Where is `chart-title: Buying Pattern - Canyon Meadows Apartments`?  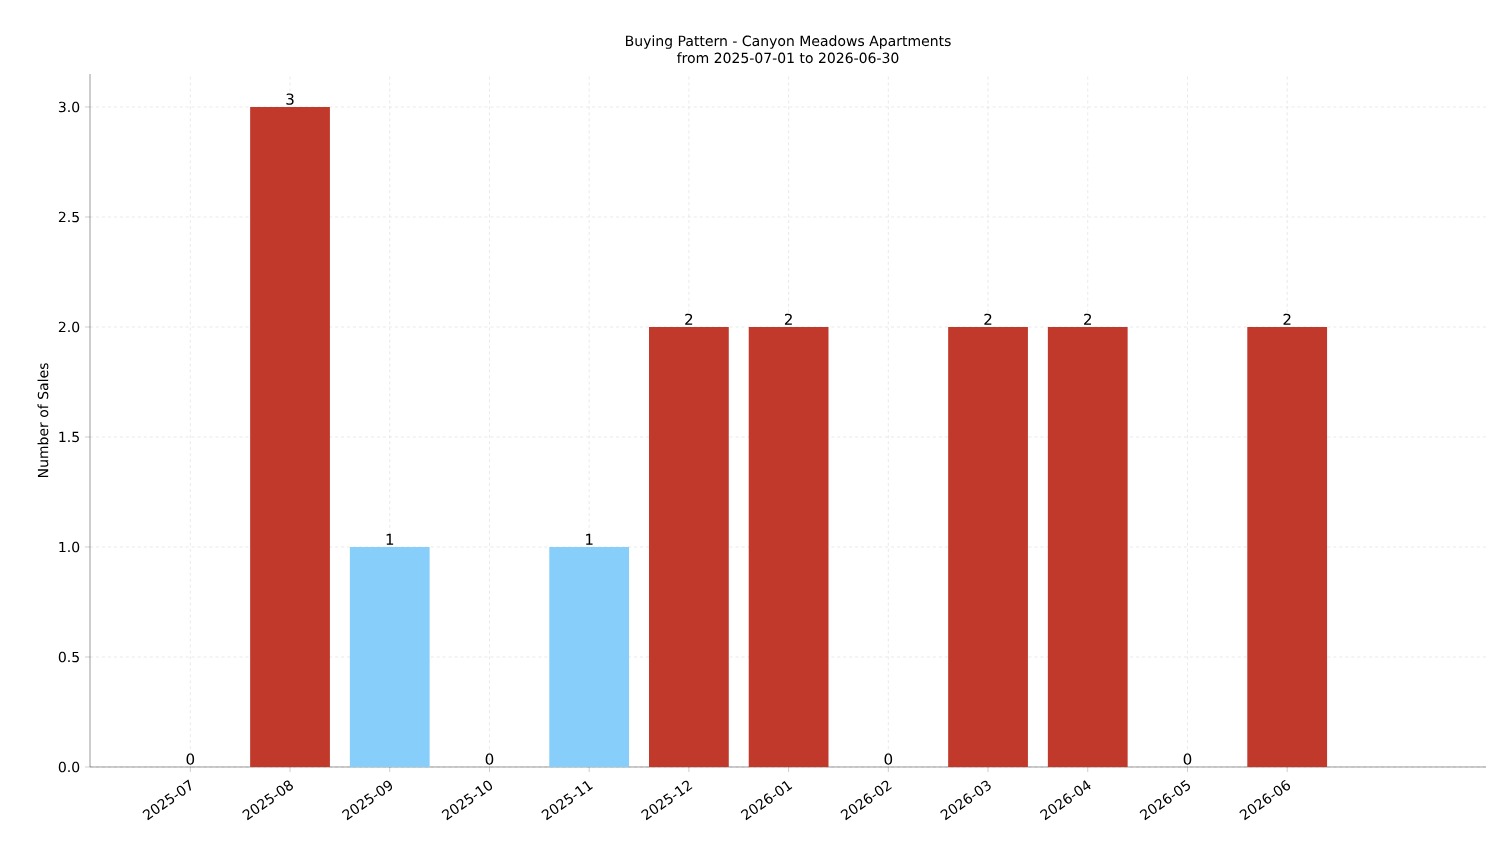
chart-title: Buying Pattern - Canyon Meadows Apartments is located at coordinates (788, 42).